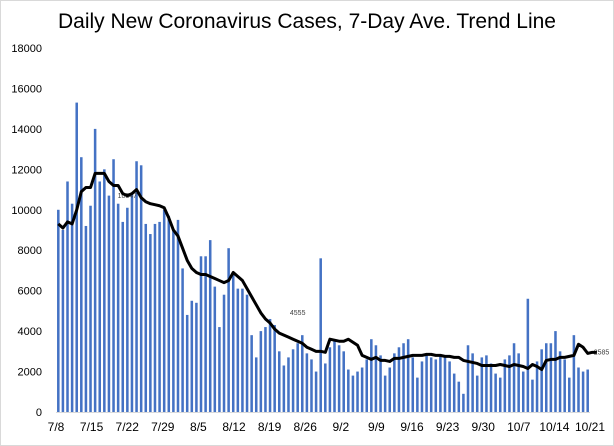 This screenshot has width=614, height=446. What do you see at coordinates (128, 427) in the screenshot?
I see `x-tick-label: 7/22` at bounding box center [128, 427].